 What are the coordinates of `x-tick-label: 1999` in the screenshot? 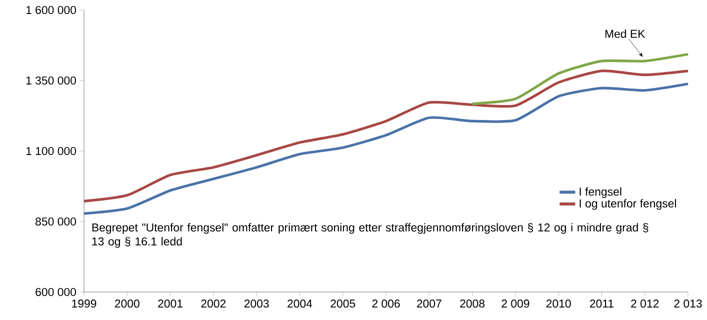 It's located at (84, 304).